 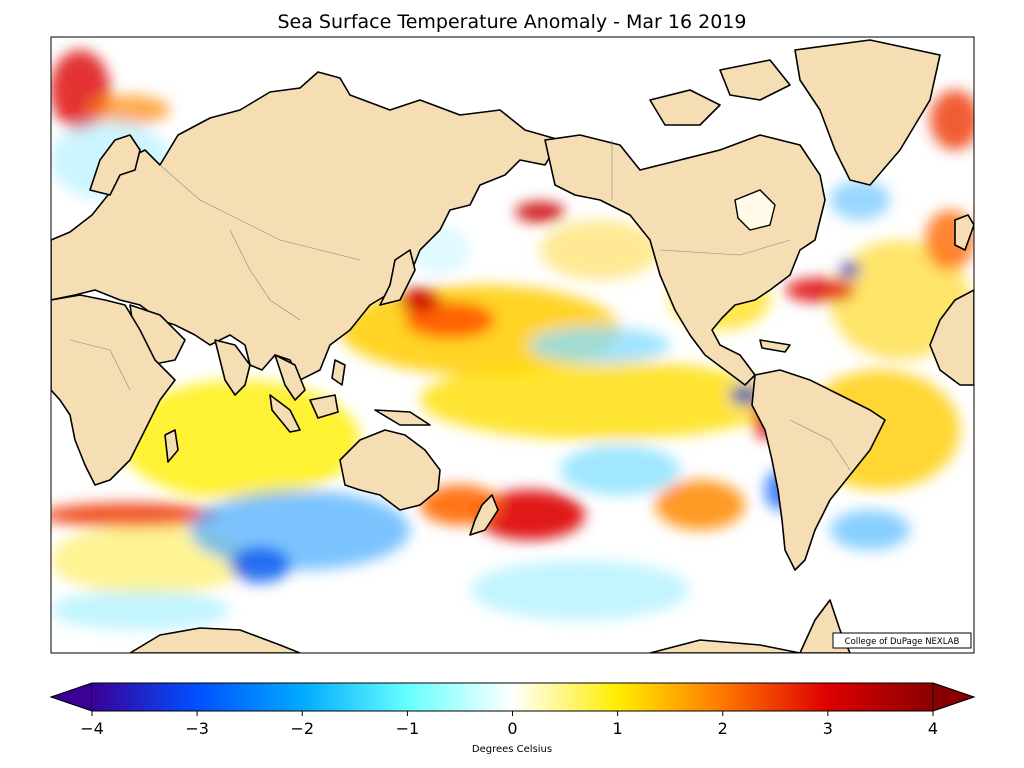 What do you see at coordinates (484, 515) in the screenshot?
I see `new-zealand` at bounding box center [484, 515].